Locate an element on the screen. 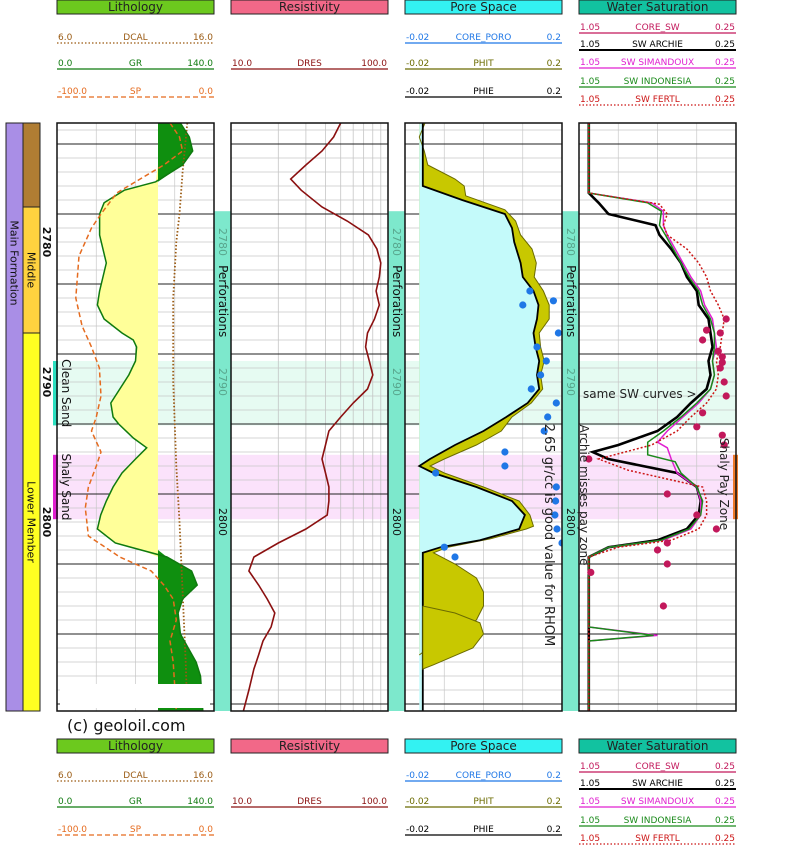 The image size is (804, 863). legend-max: 0.0 is located at coordinates (206, 92).